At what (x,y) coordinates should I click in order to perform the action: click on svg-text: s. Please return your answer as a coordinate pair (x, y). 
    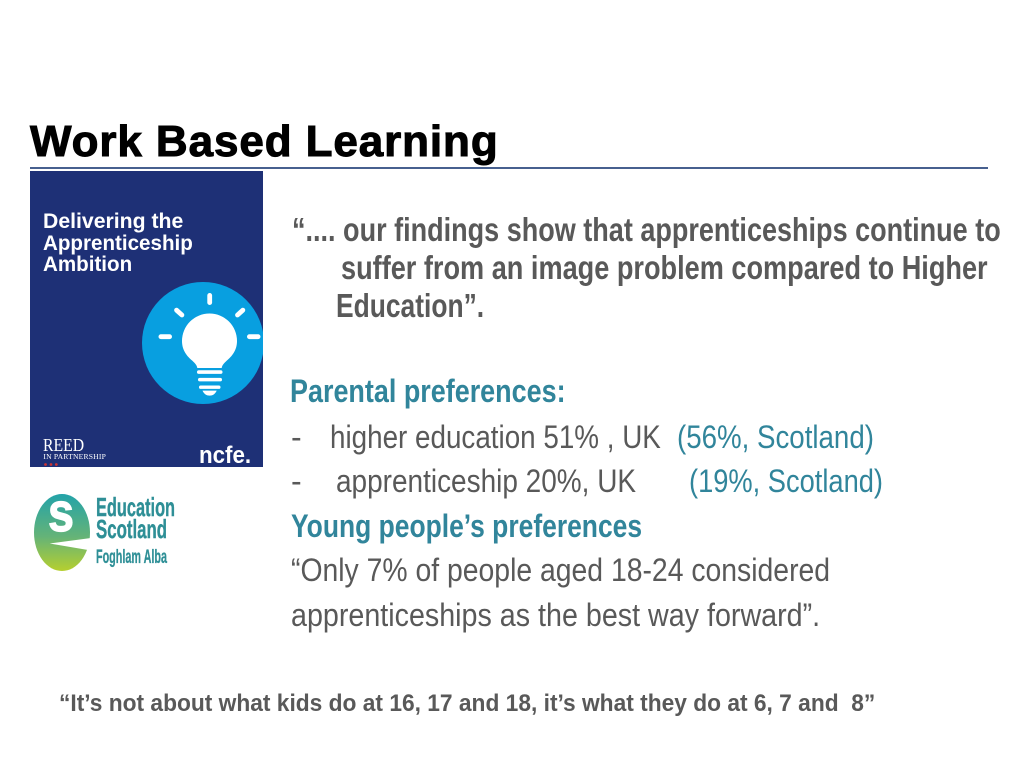
    Looking at the image, I should click on (61, 518).